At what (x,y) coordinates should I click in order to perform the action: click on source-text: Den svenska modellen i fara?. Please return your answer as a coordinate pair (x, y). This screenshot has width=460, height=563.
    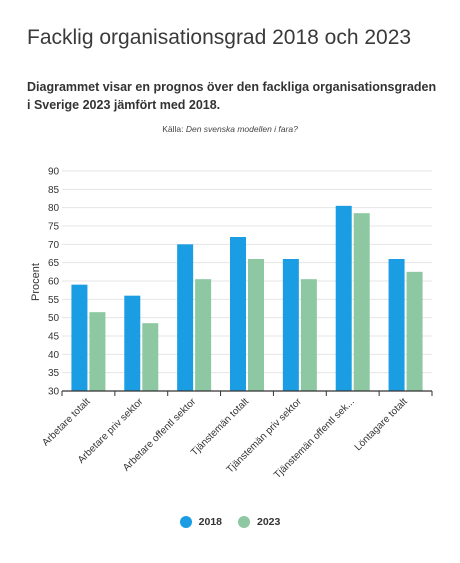
    Looking at the image, I should click on (241, 129).